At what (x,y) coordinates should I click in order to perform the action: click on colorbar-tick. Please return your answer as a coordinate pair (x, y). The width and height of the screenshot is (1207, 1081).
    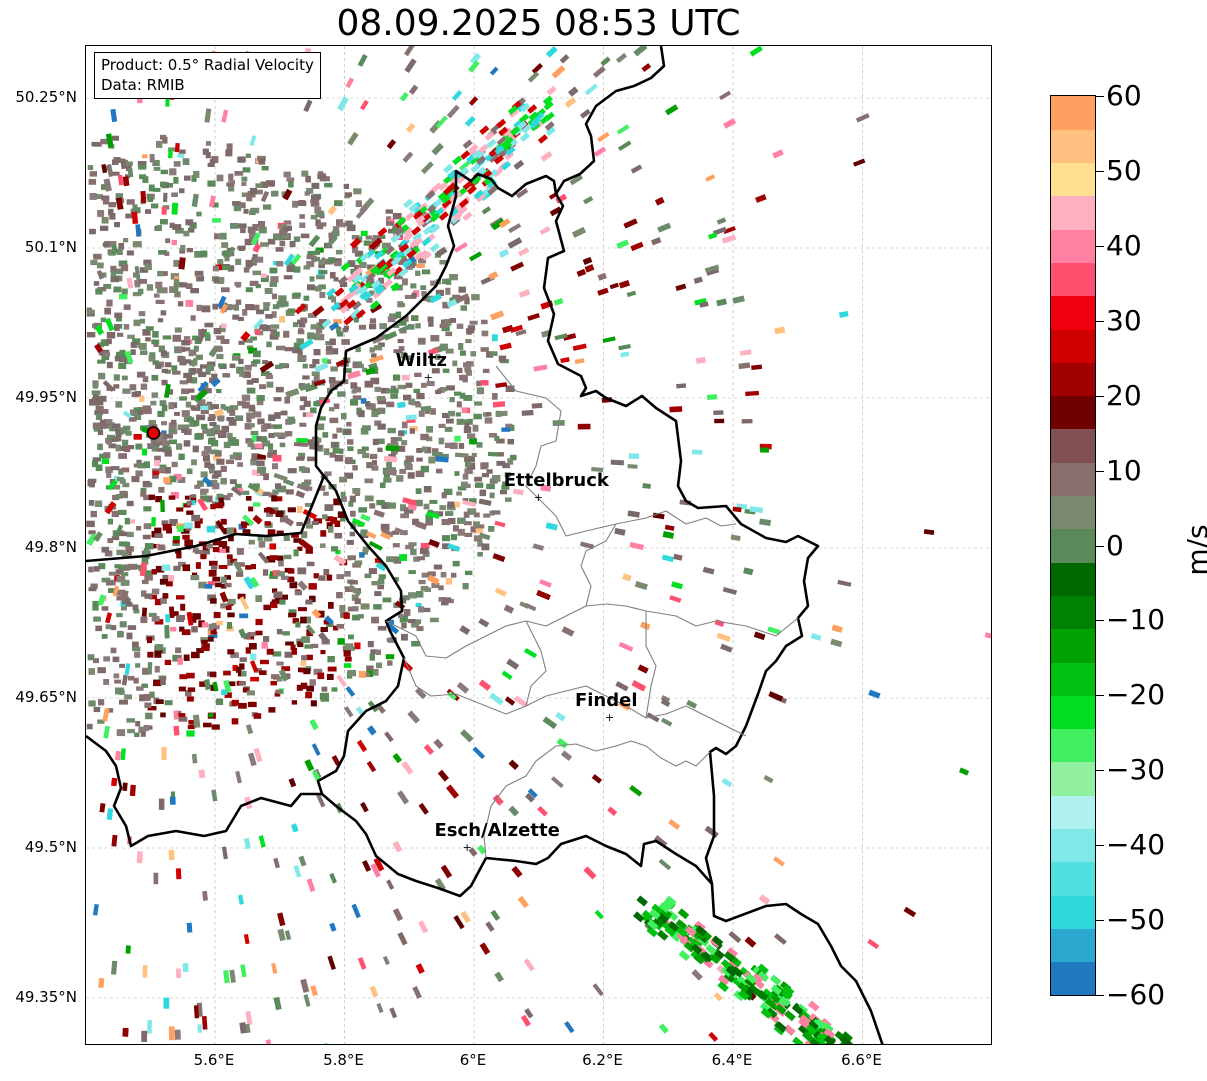
    Looking at the image, I should click on (1100, 471).